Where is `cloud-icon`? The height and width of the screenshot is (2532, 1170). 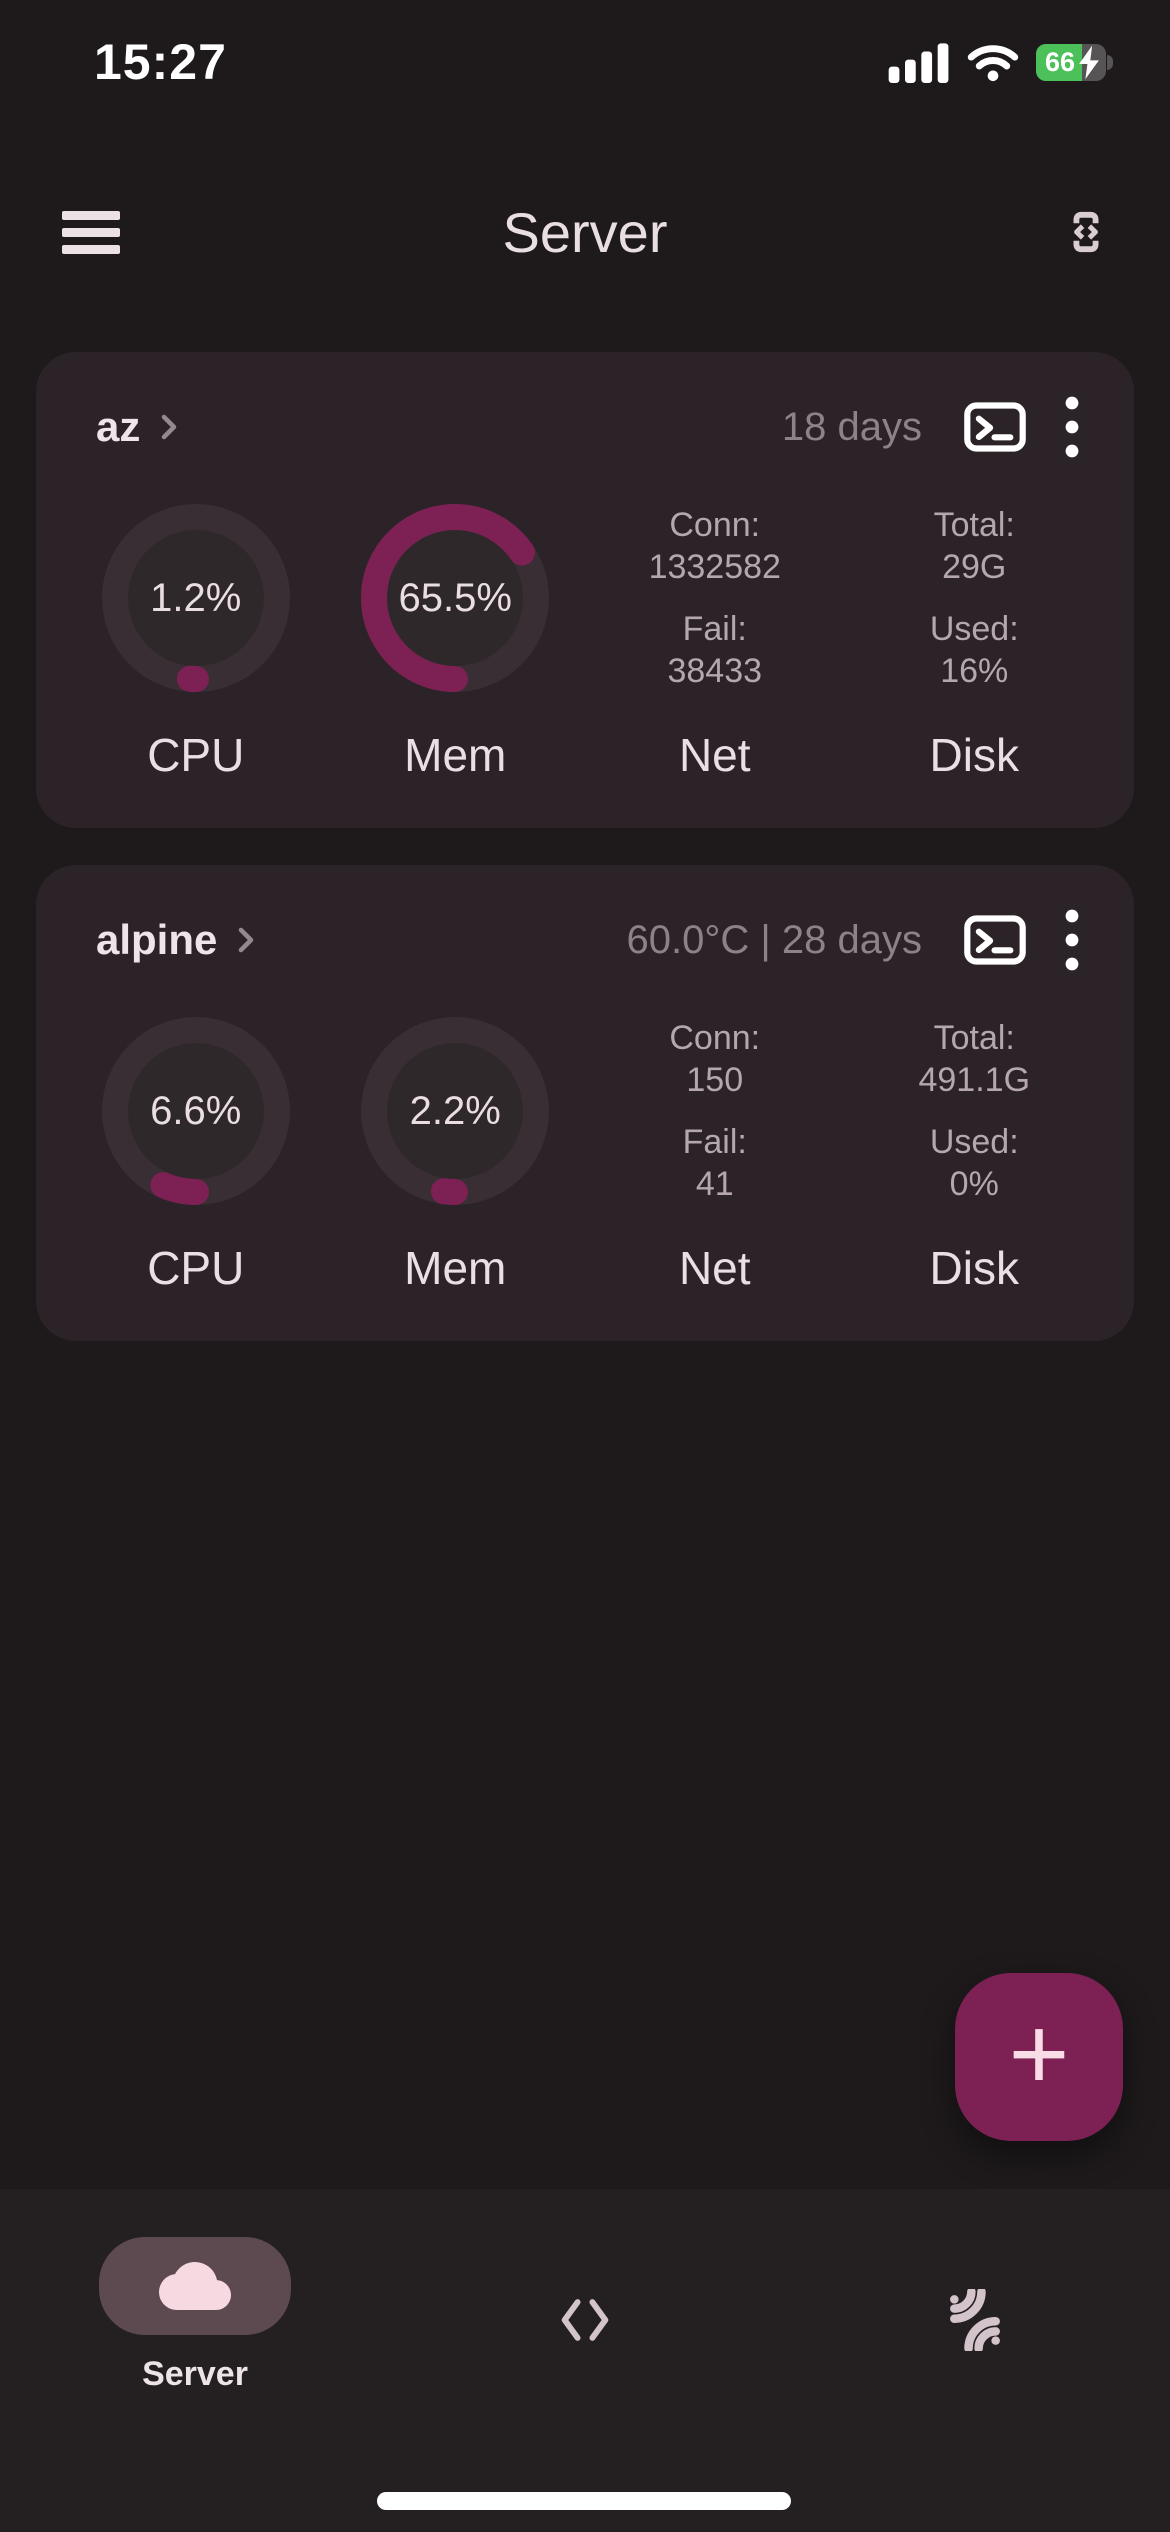
cloud-icon is located at coordinates (195, 2286).